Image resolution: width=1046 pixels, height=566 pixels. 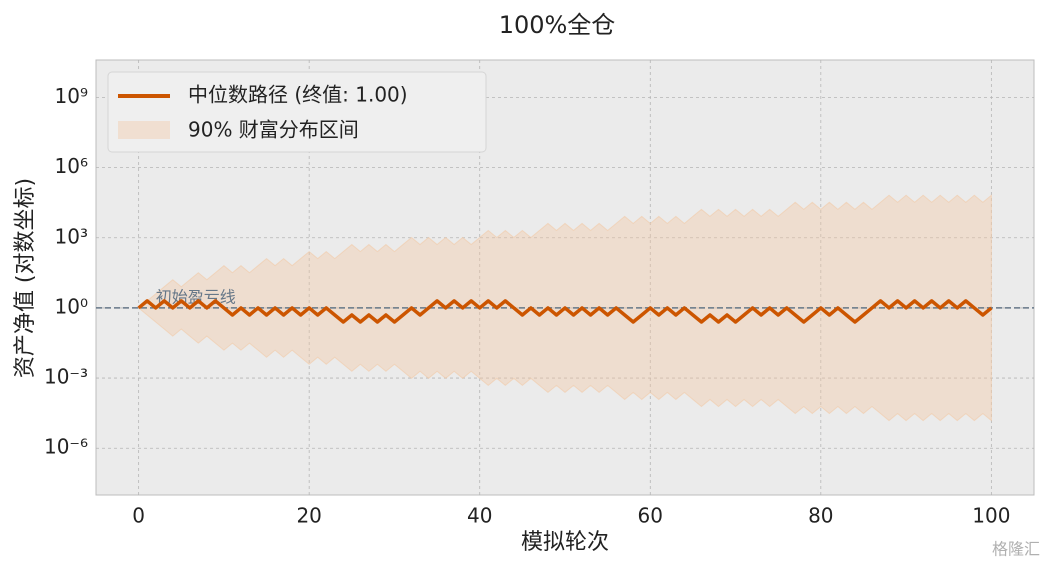 I want to click on y-tick-label: 10³, so click(x=71, y=236).